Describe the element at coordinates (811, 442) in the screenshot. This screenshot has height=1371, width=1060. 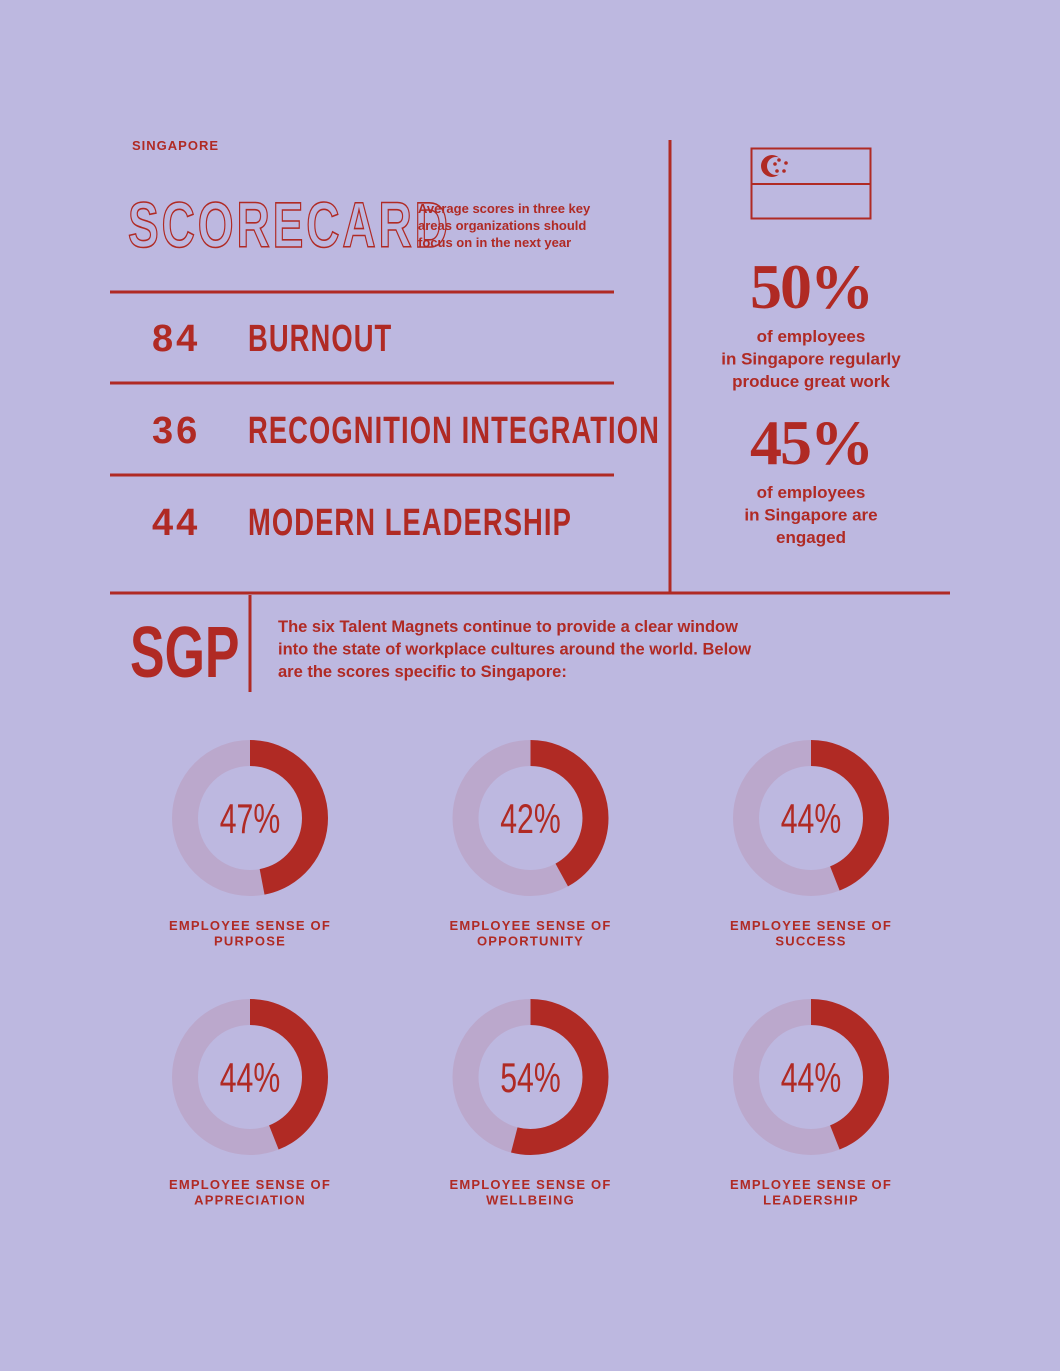
I see `stat-value: 45%` at that location.